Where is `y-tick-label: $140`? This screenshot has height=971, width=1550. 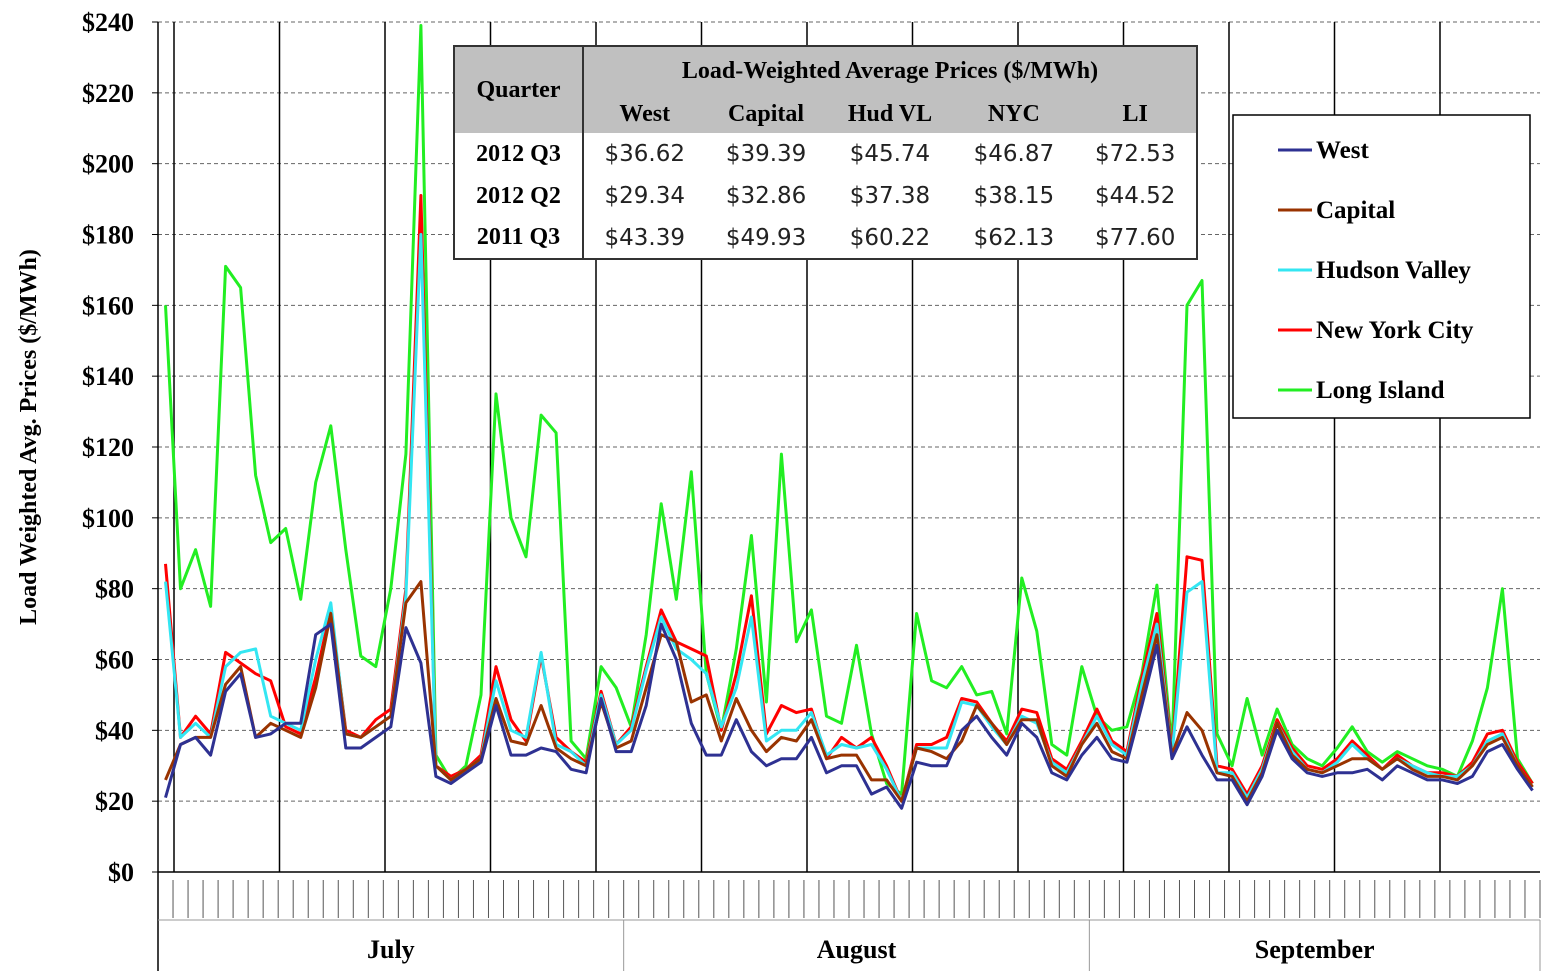 y-tick-label: $140 is located at coordinates (108, 376).